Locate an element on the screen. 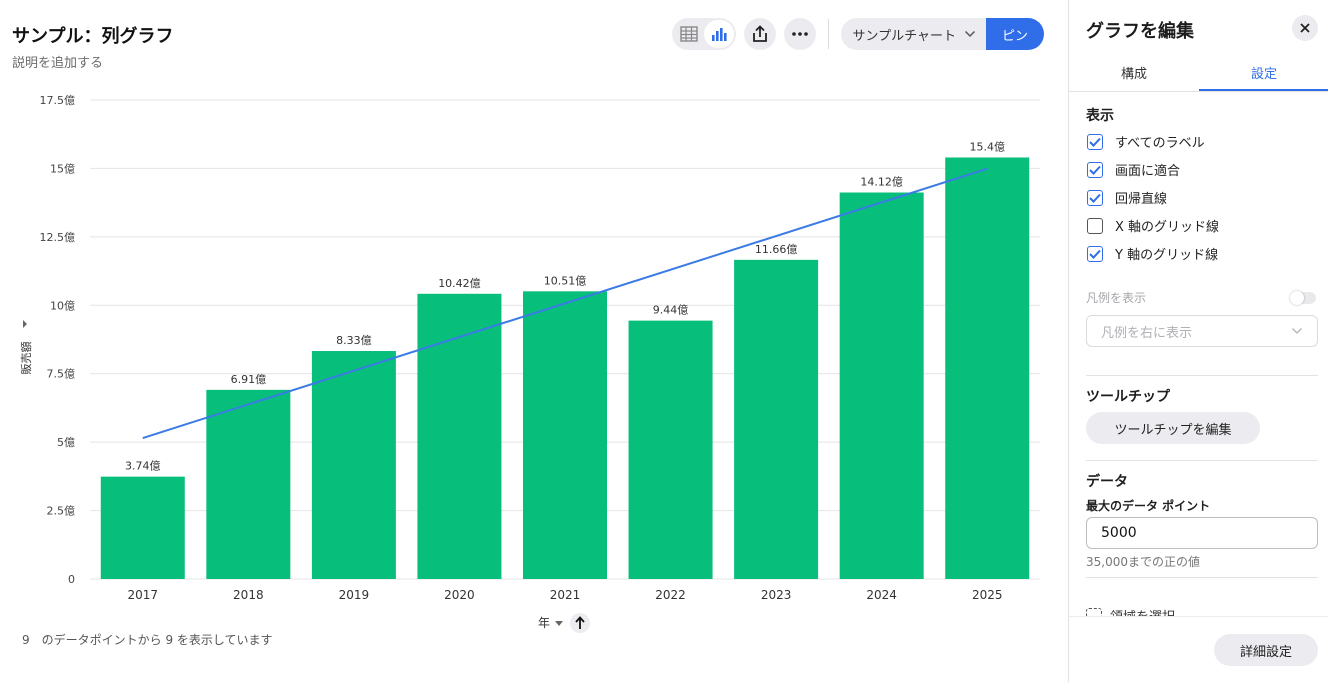  max-data-points-input: 5000 is located at coordinates (1202, 533).